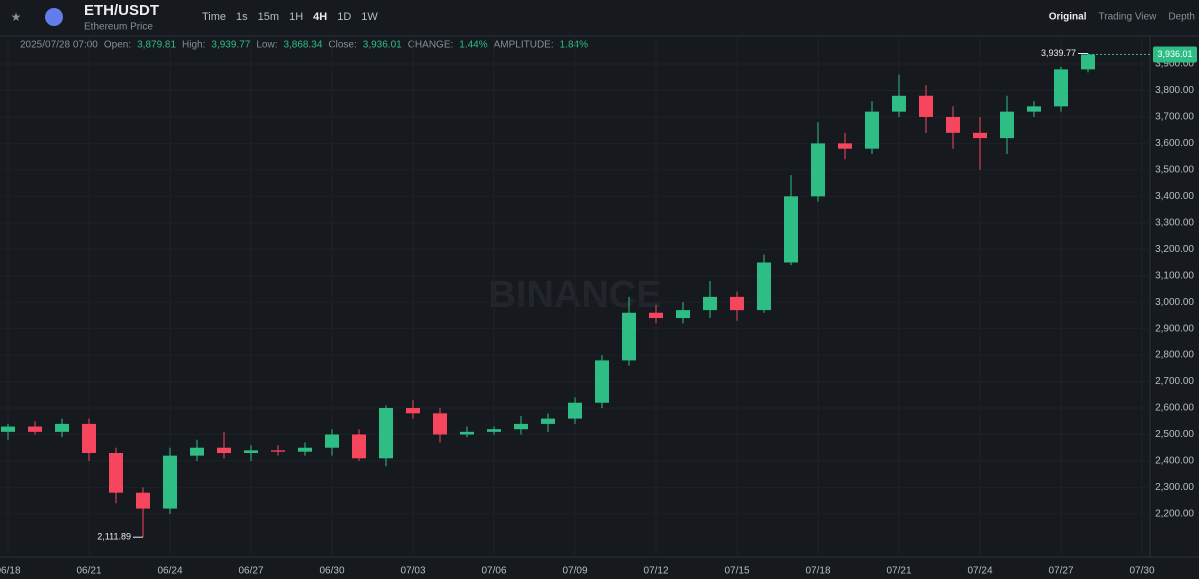 Image resolution: width=1199 pixels, height=579 pixels. Describe the element at coordinates (493, 571) in the screenshot. I see `x-tick-label: 07/06` at that location.